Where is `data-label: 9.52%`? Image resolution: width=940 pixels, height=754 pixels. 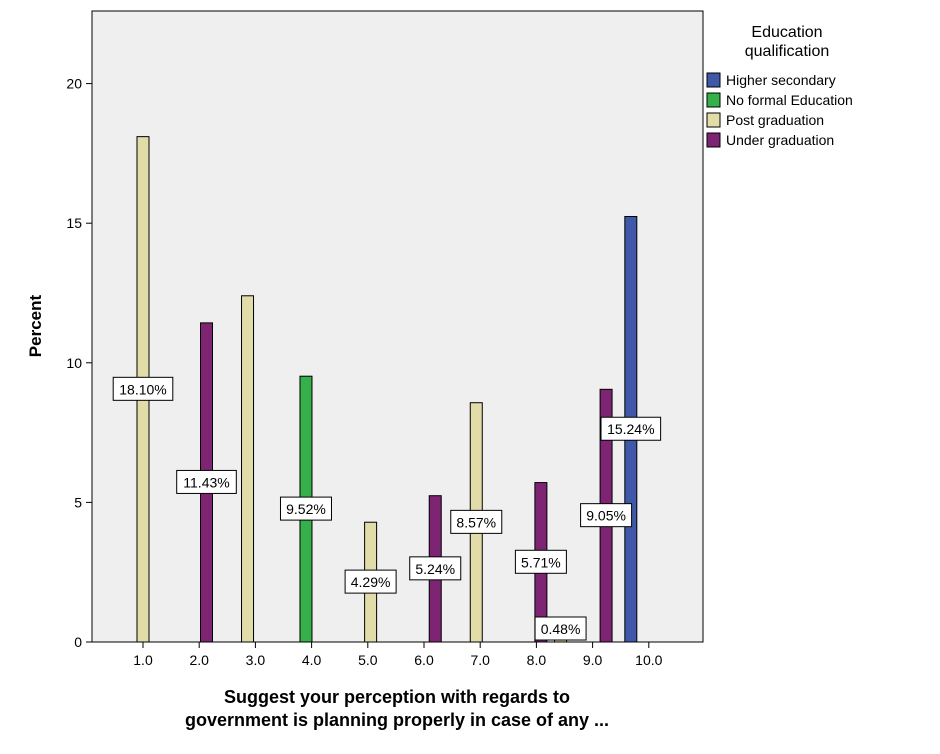
data-label: 9.52% is located at coordinates (306, 509).